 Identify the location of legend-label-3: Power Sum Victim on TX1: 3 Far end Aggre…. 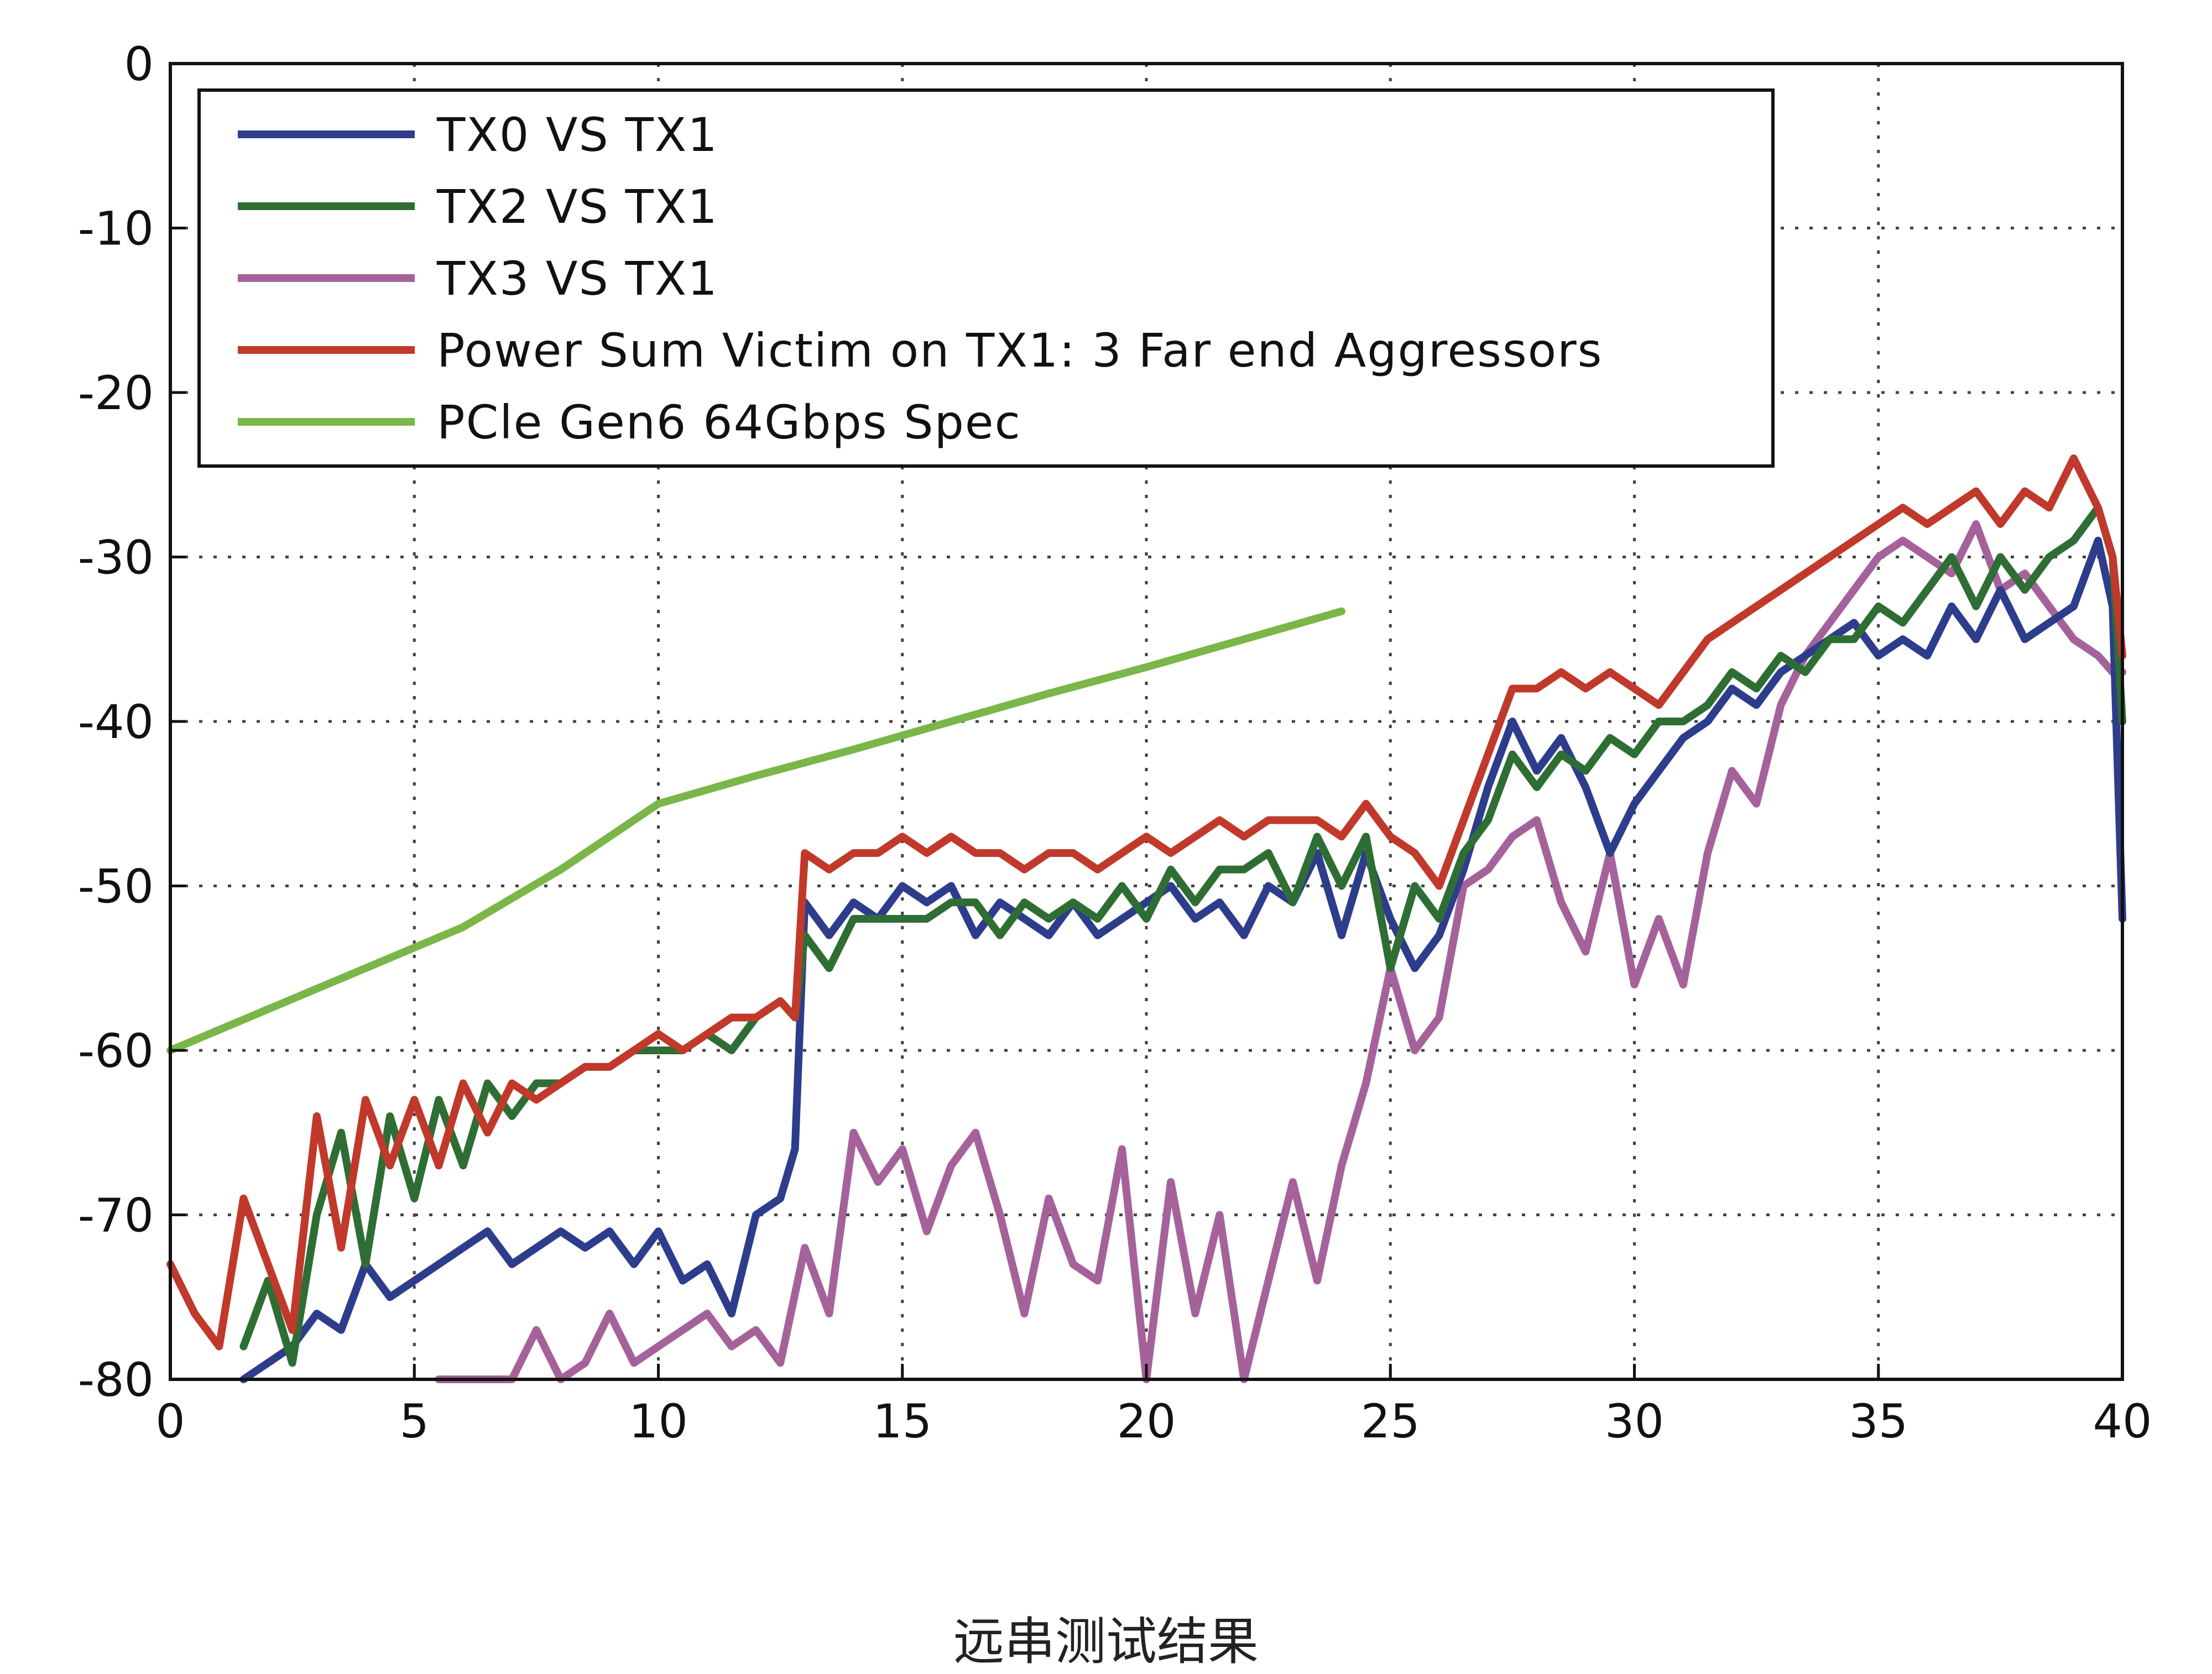
(1020, 350).